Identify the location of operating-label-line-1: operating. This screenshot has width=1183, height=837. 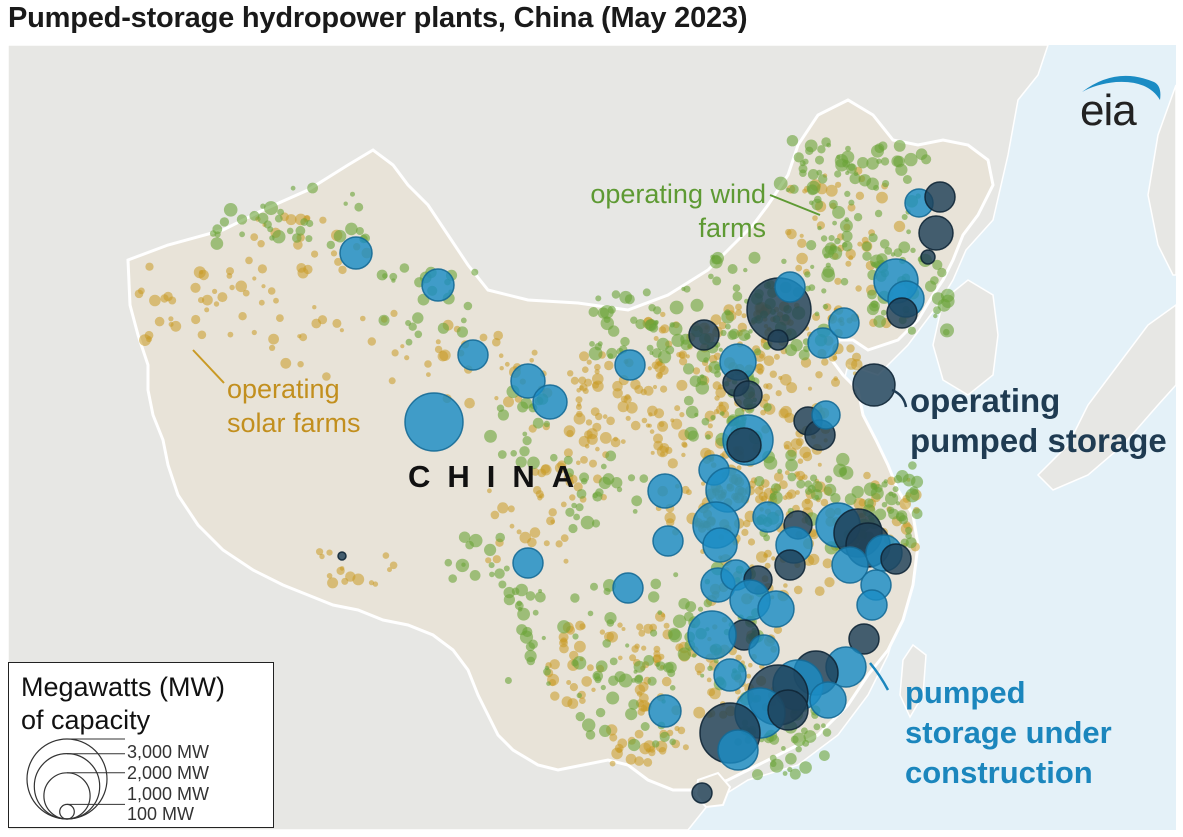
(985, 400).